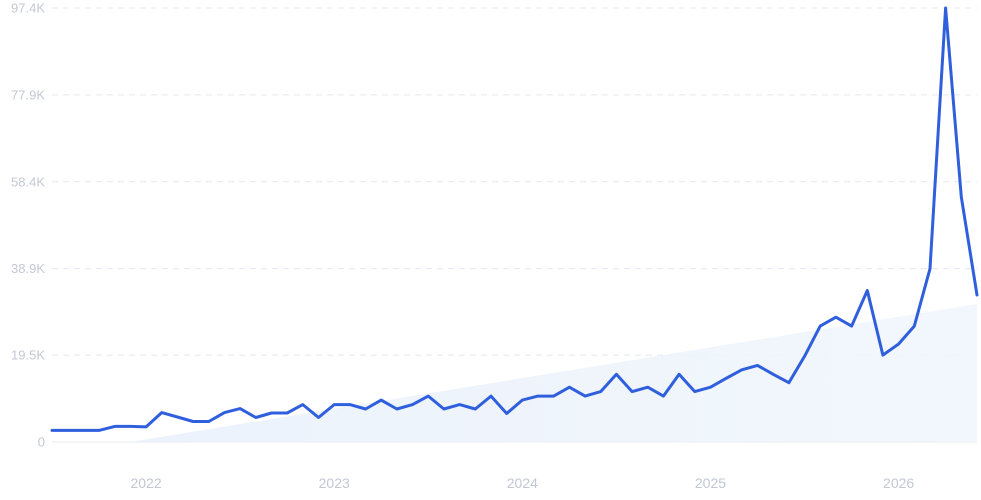 The height and width of the screenshot is (500, 981). I want to click on y-tick-label: 77.9K, so click(28, 94).